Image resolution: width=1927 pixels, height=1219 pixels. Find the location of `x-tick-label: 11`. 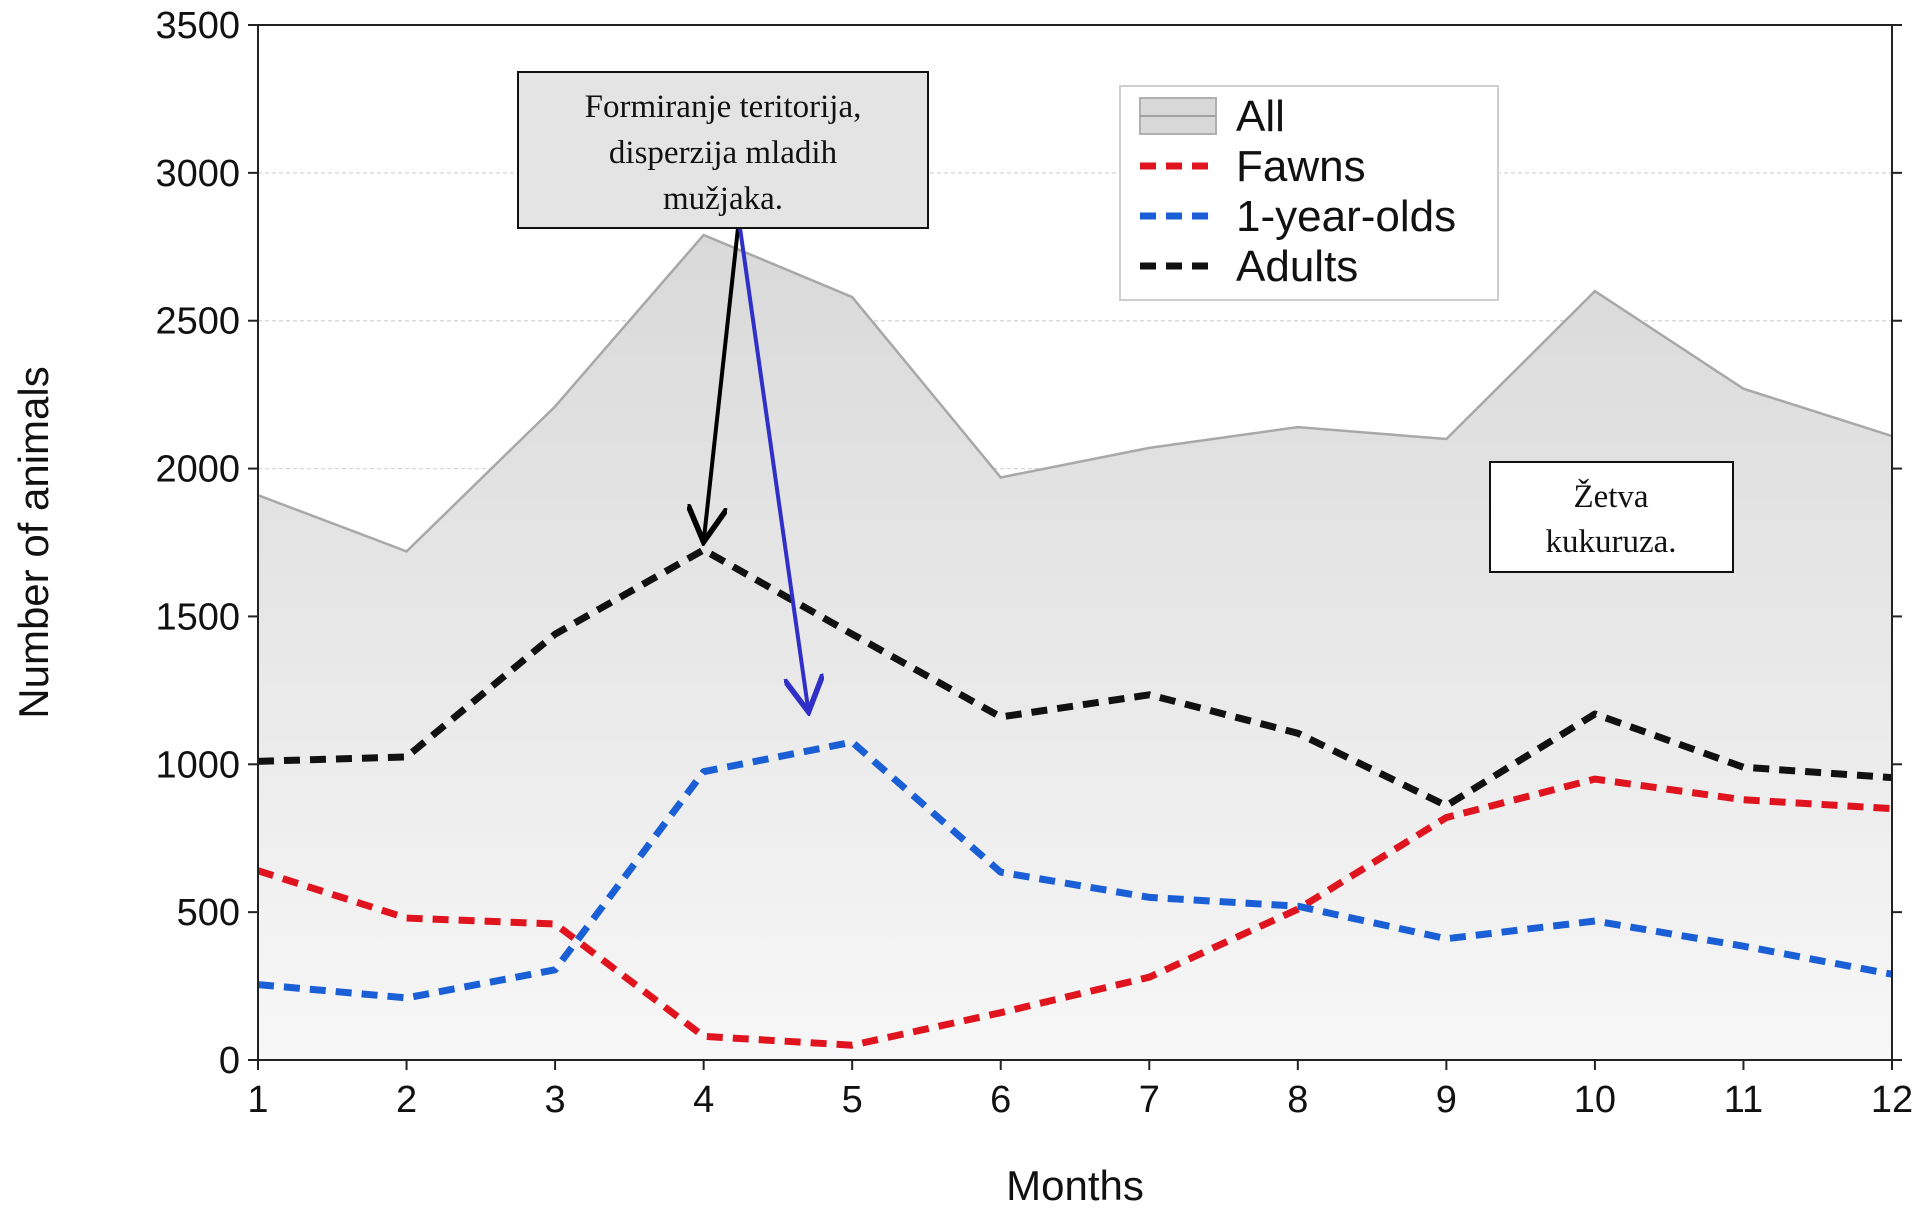

x-tick-label: 11 is located at coordinates (1743, 1100).